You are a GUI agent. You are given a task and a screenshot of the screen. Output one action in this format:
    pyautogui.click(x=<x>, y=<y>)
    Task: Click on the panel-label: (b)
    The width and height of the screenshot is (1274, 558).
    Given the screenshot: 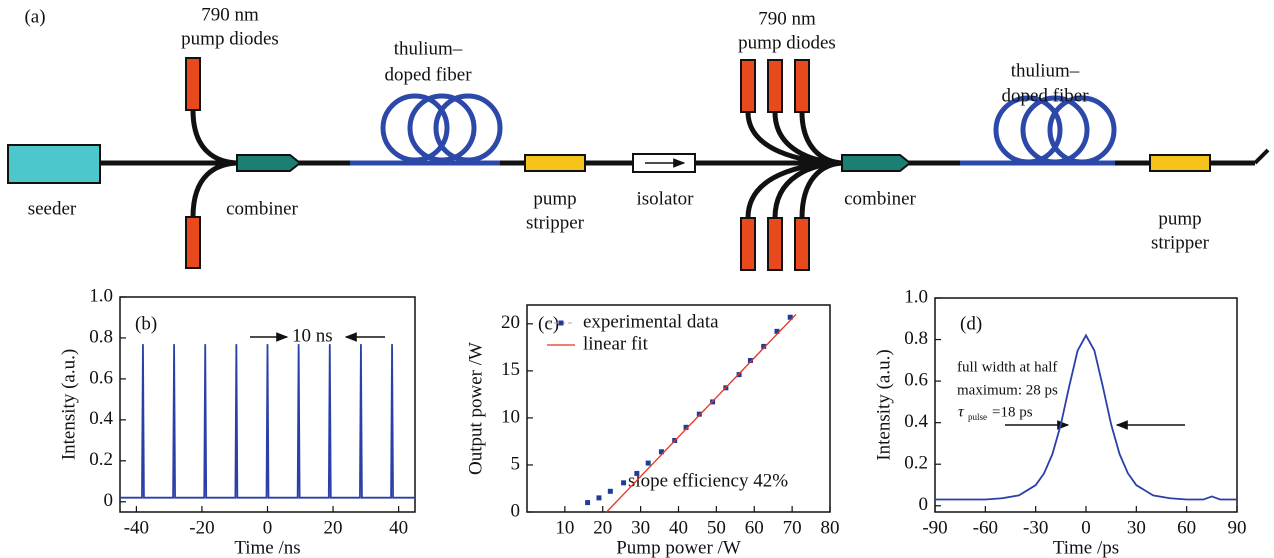 What is the action you would take?
    pyautogui.click(x=146, y=323)
    